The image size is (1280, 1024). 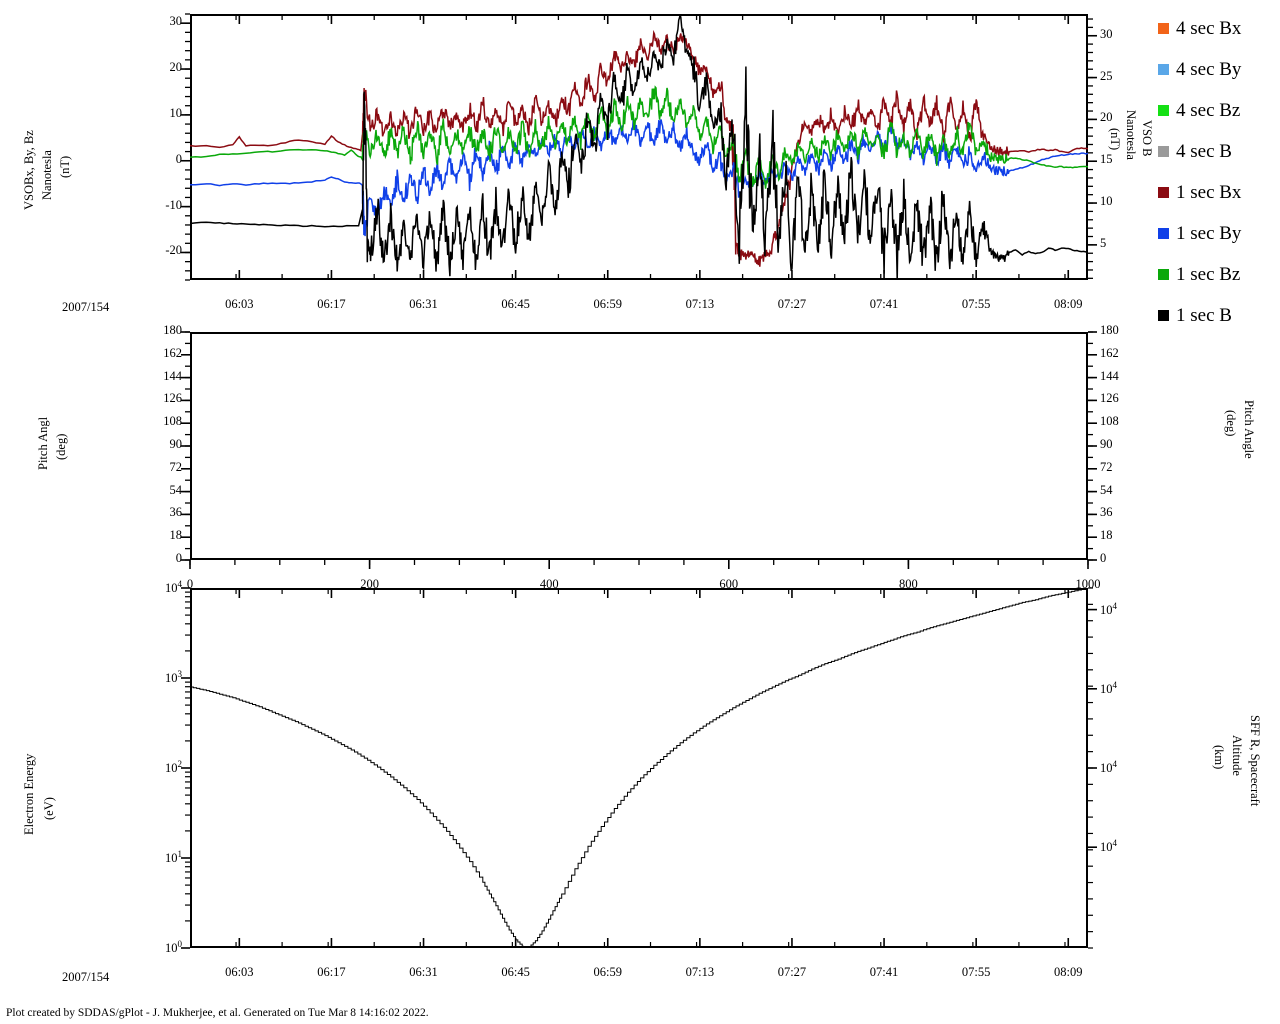 I want to click on axis-tick-label: 07:13, so click(x=700, y=972).